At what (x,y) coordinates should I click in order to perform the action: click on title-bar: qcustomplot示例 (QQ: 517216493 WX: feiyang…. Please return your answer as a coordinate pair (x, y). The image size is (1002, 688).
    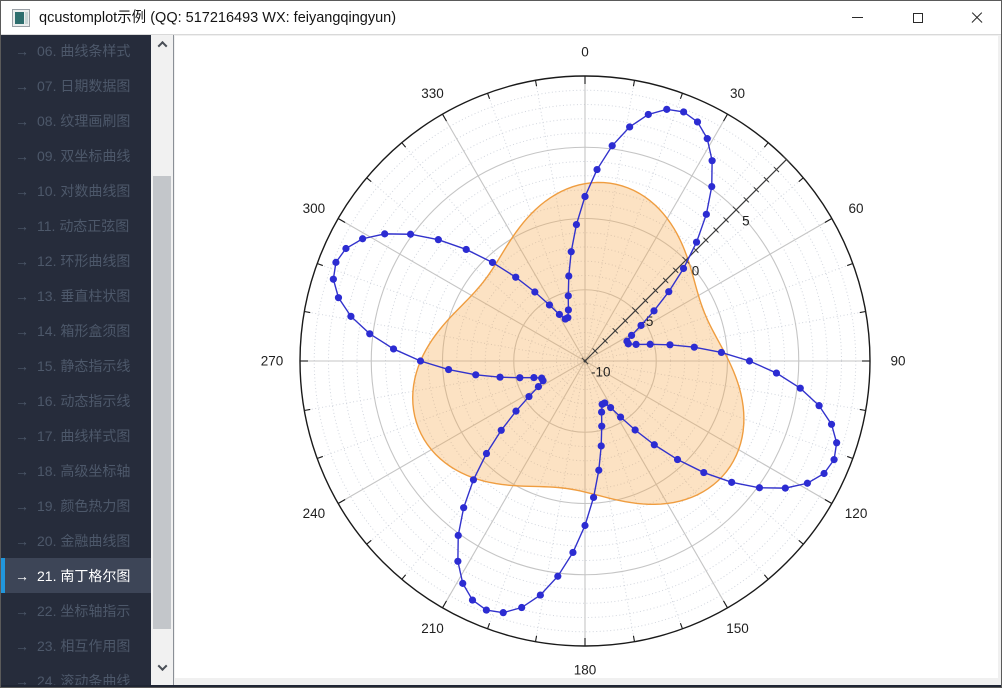
    Looking at the image, I should click on (501, 18).